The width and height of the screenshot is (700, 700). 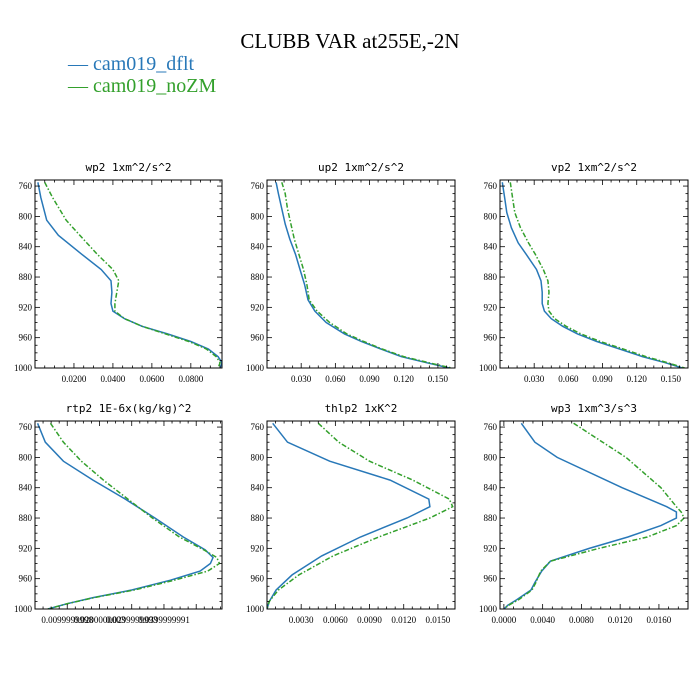 What do you see at coordinates (152, 379) in the screenshot?
I see `x-tick-label: 0.0600` at bounding box center [152, 379].